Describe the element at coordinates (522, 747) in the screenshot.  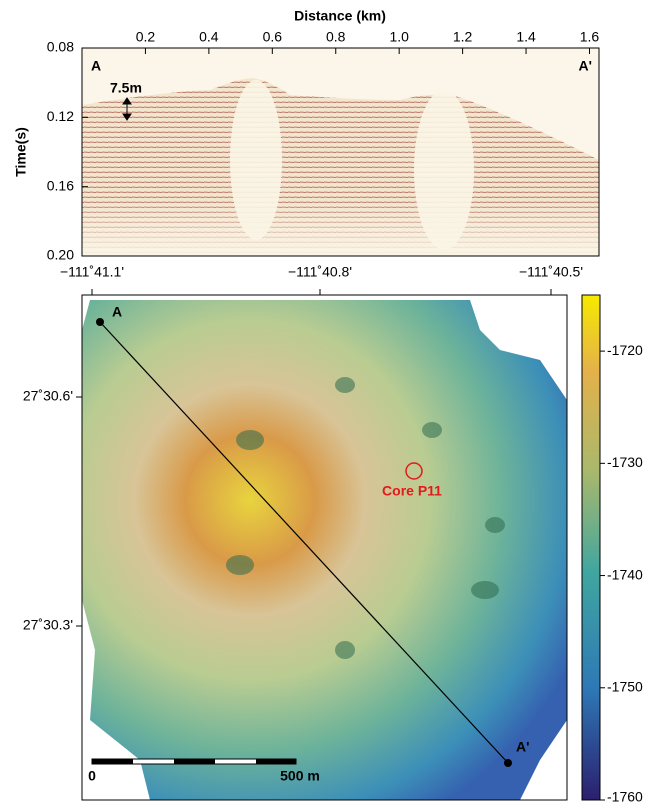
I see `map-end-label: A'` at that location.